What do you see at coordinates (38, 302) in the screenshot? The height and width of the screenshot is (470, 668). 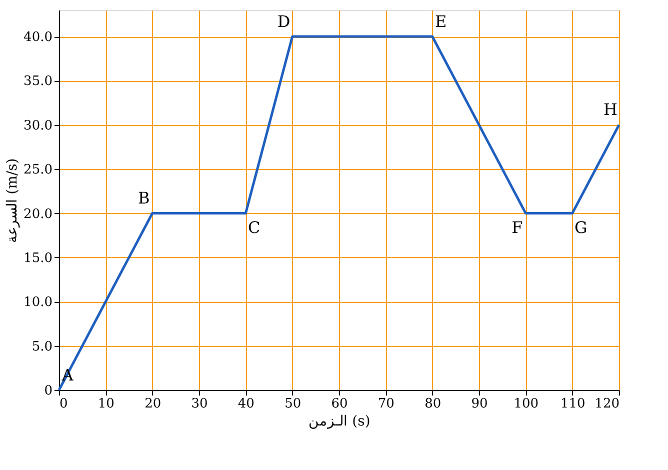 I see `y-tick-label: 10.0` at bounding box center [38, 302].